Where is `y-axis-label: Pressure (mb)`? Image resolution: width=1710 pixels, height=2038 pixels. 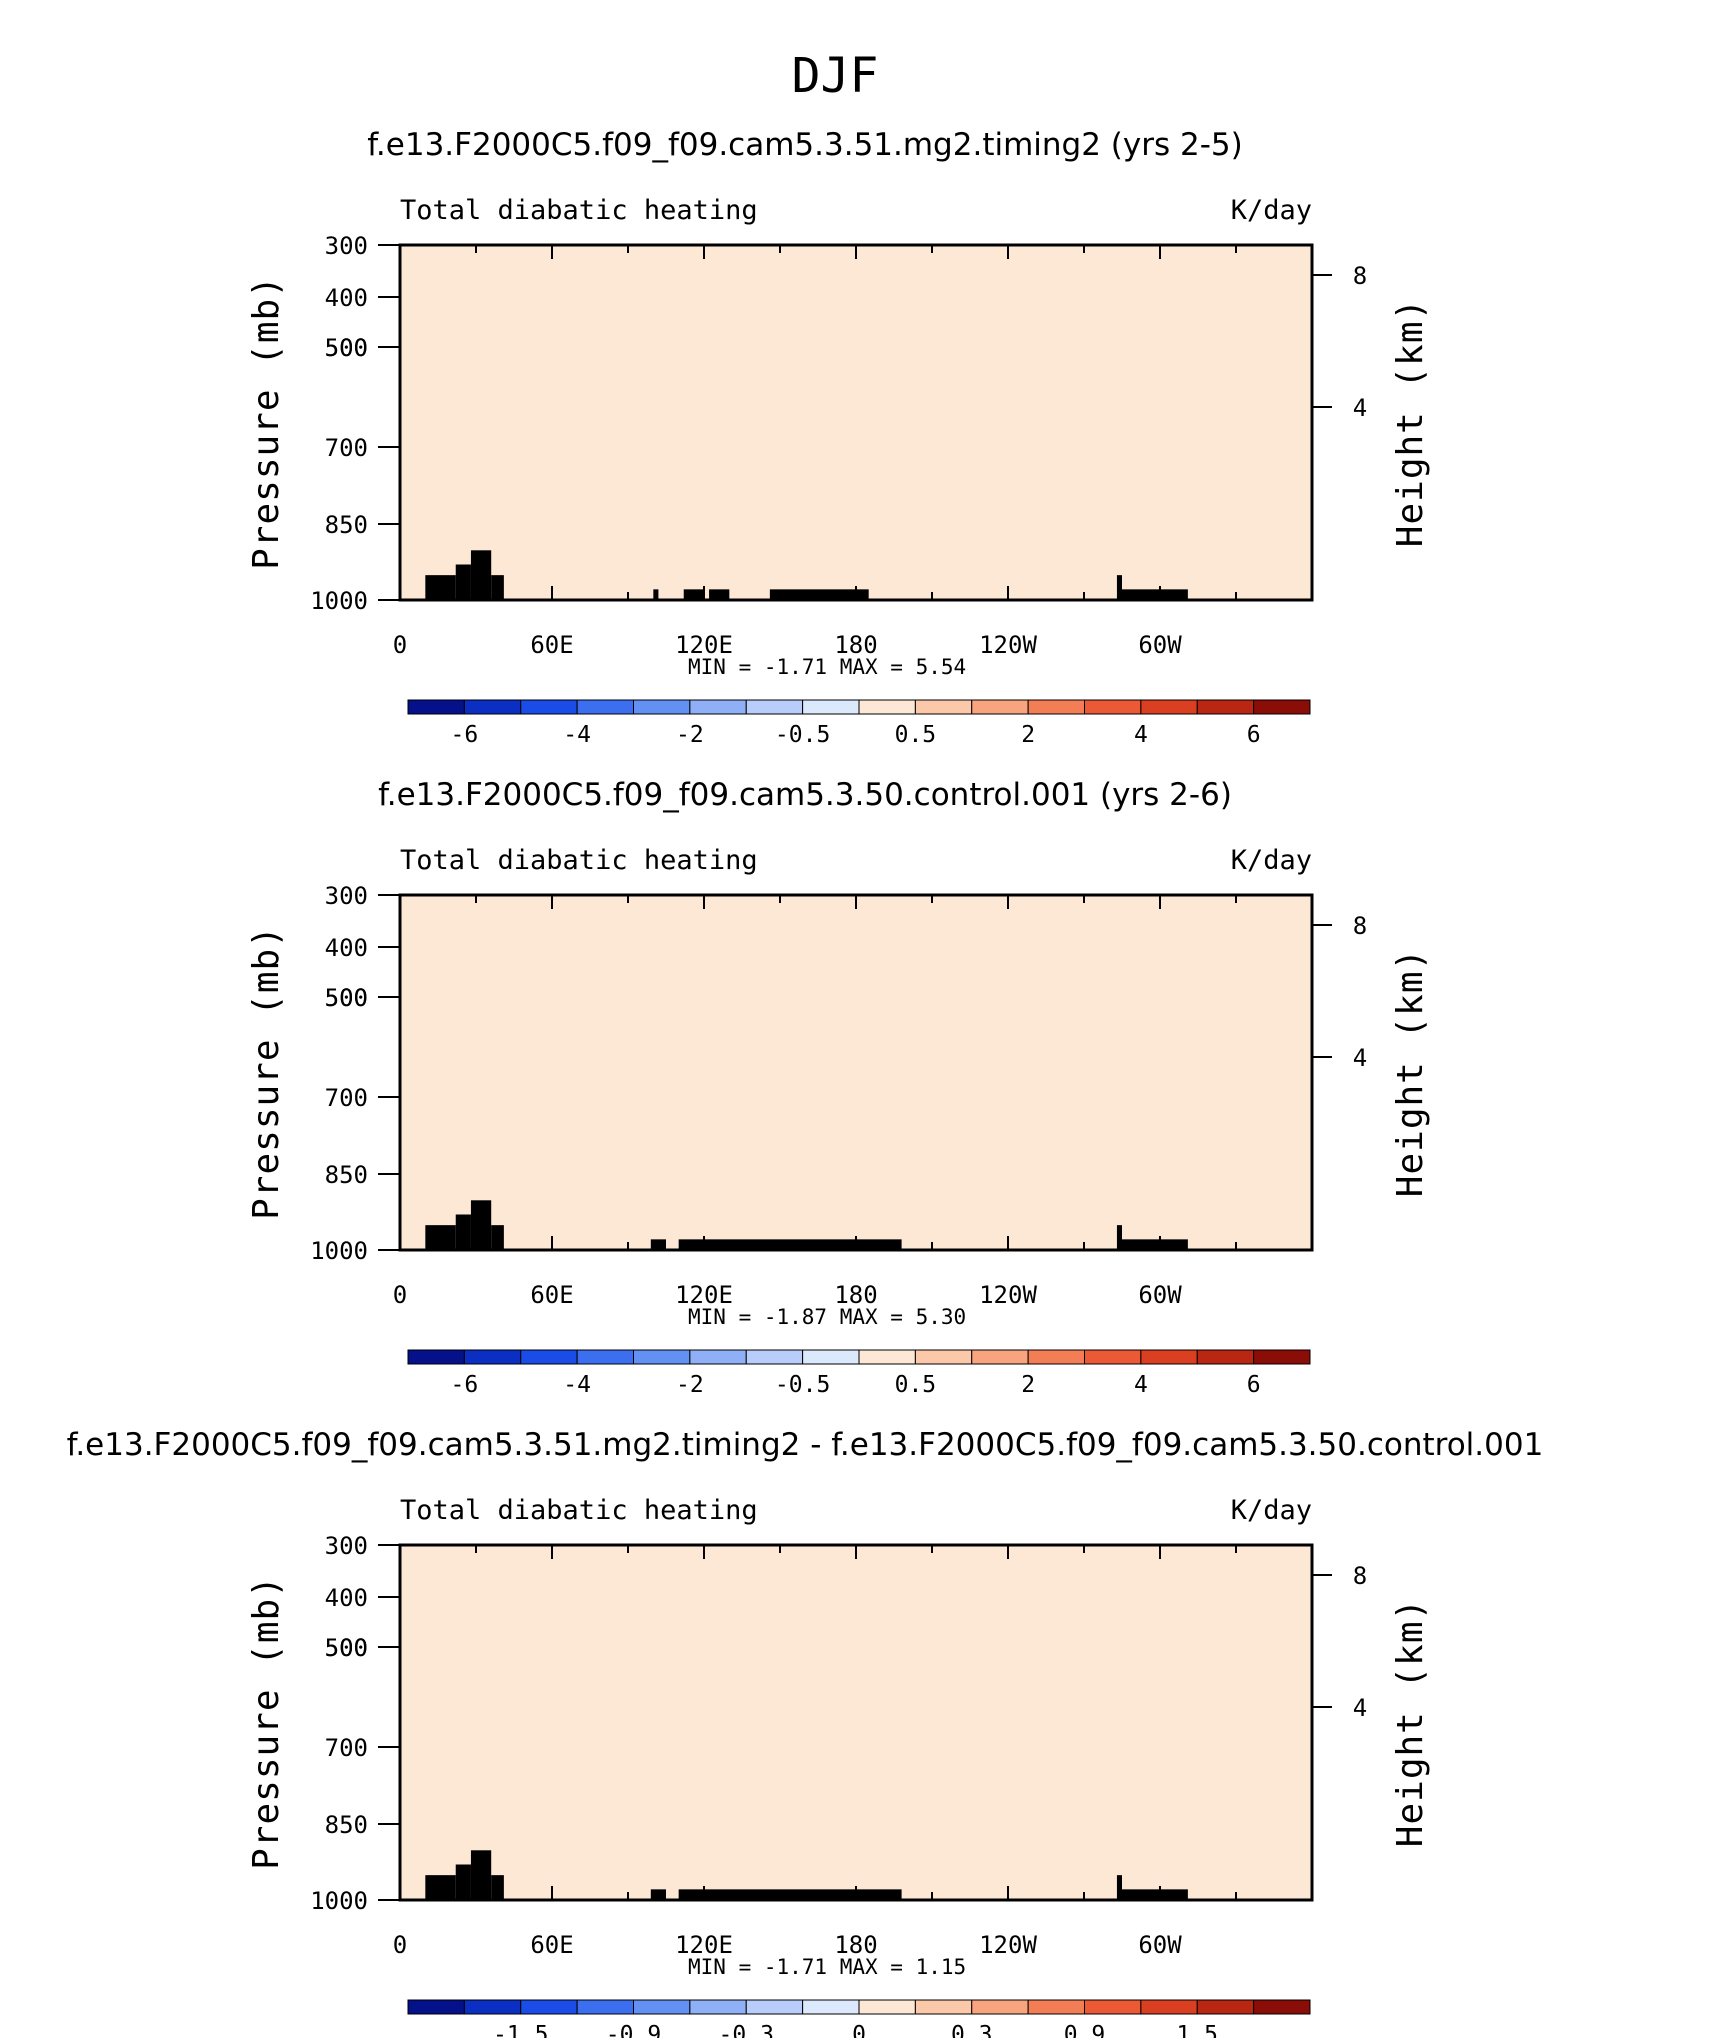
y-axis-label: Pressure (mb) is located at coordinates (266, 1072).